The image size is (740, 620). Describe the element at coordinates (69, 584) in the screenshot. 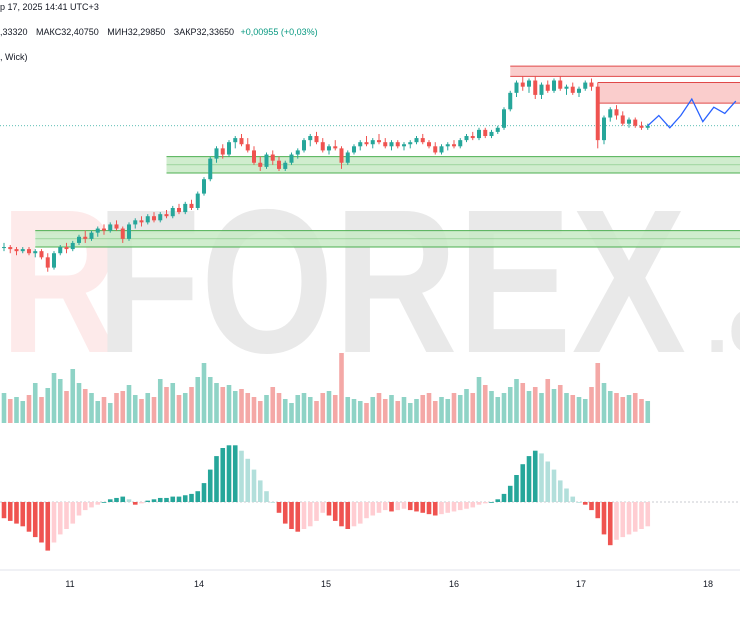

I see `x-tick-label: 11` at that location.